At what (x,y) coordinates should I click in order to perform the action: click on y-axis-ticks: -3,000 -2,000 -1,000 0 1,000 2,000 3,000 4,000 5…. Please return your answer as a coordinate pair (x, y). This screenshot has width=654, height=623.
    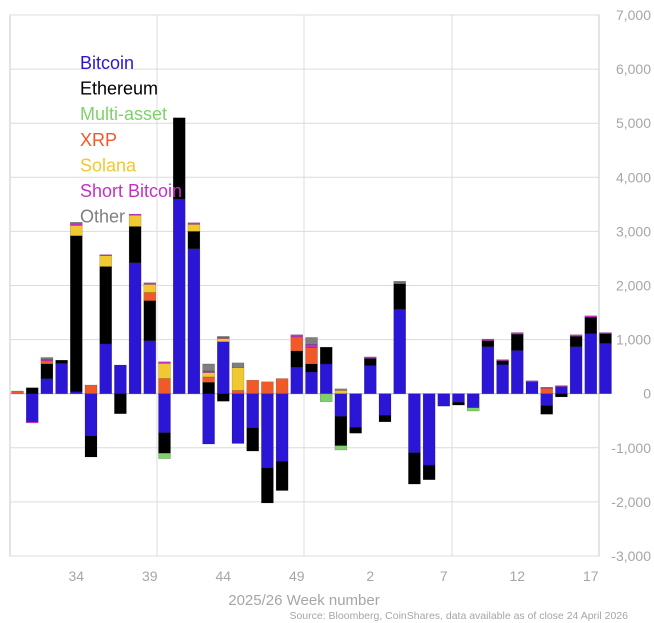
    Looking at the image, I should click on (631, 285).